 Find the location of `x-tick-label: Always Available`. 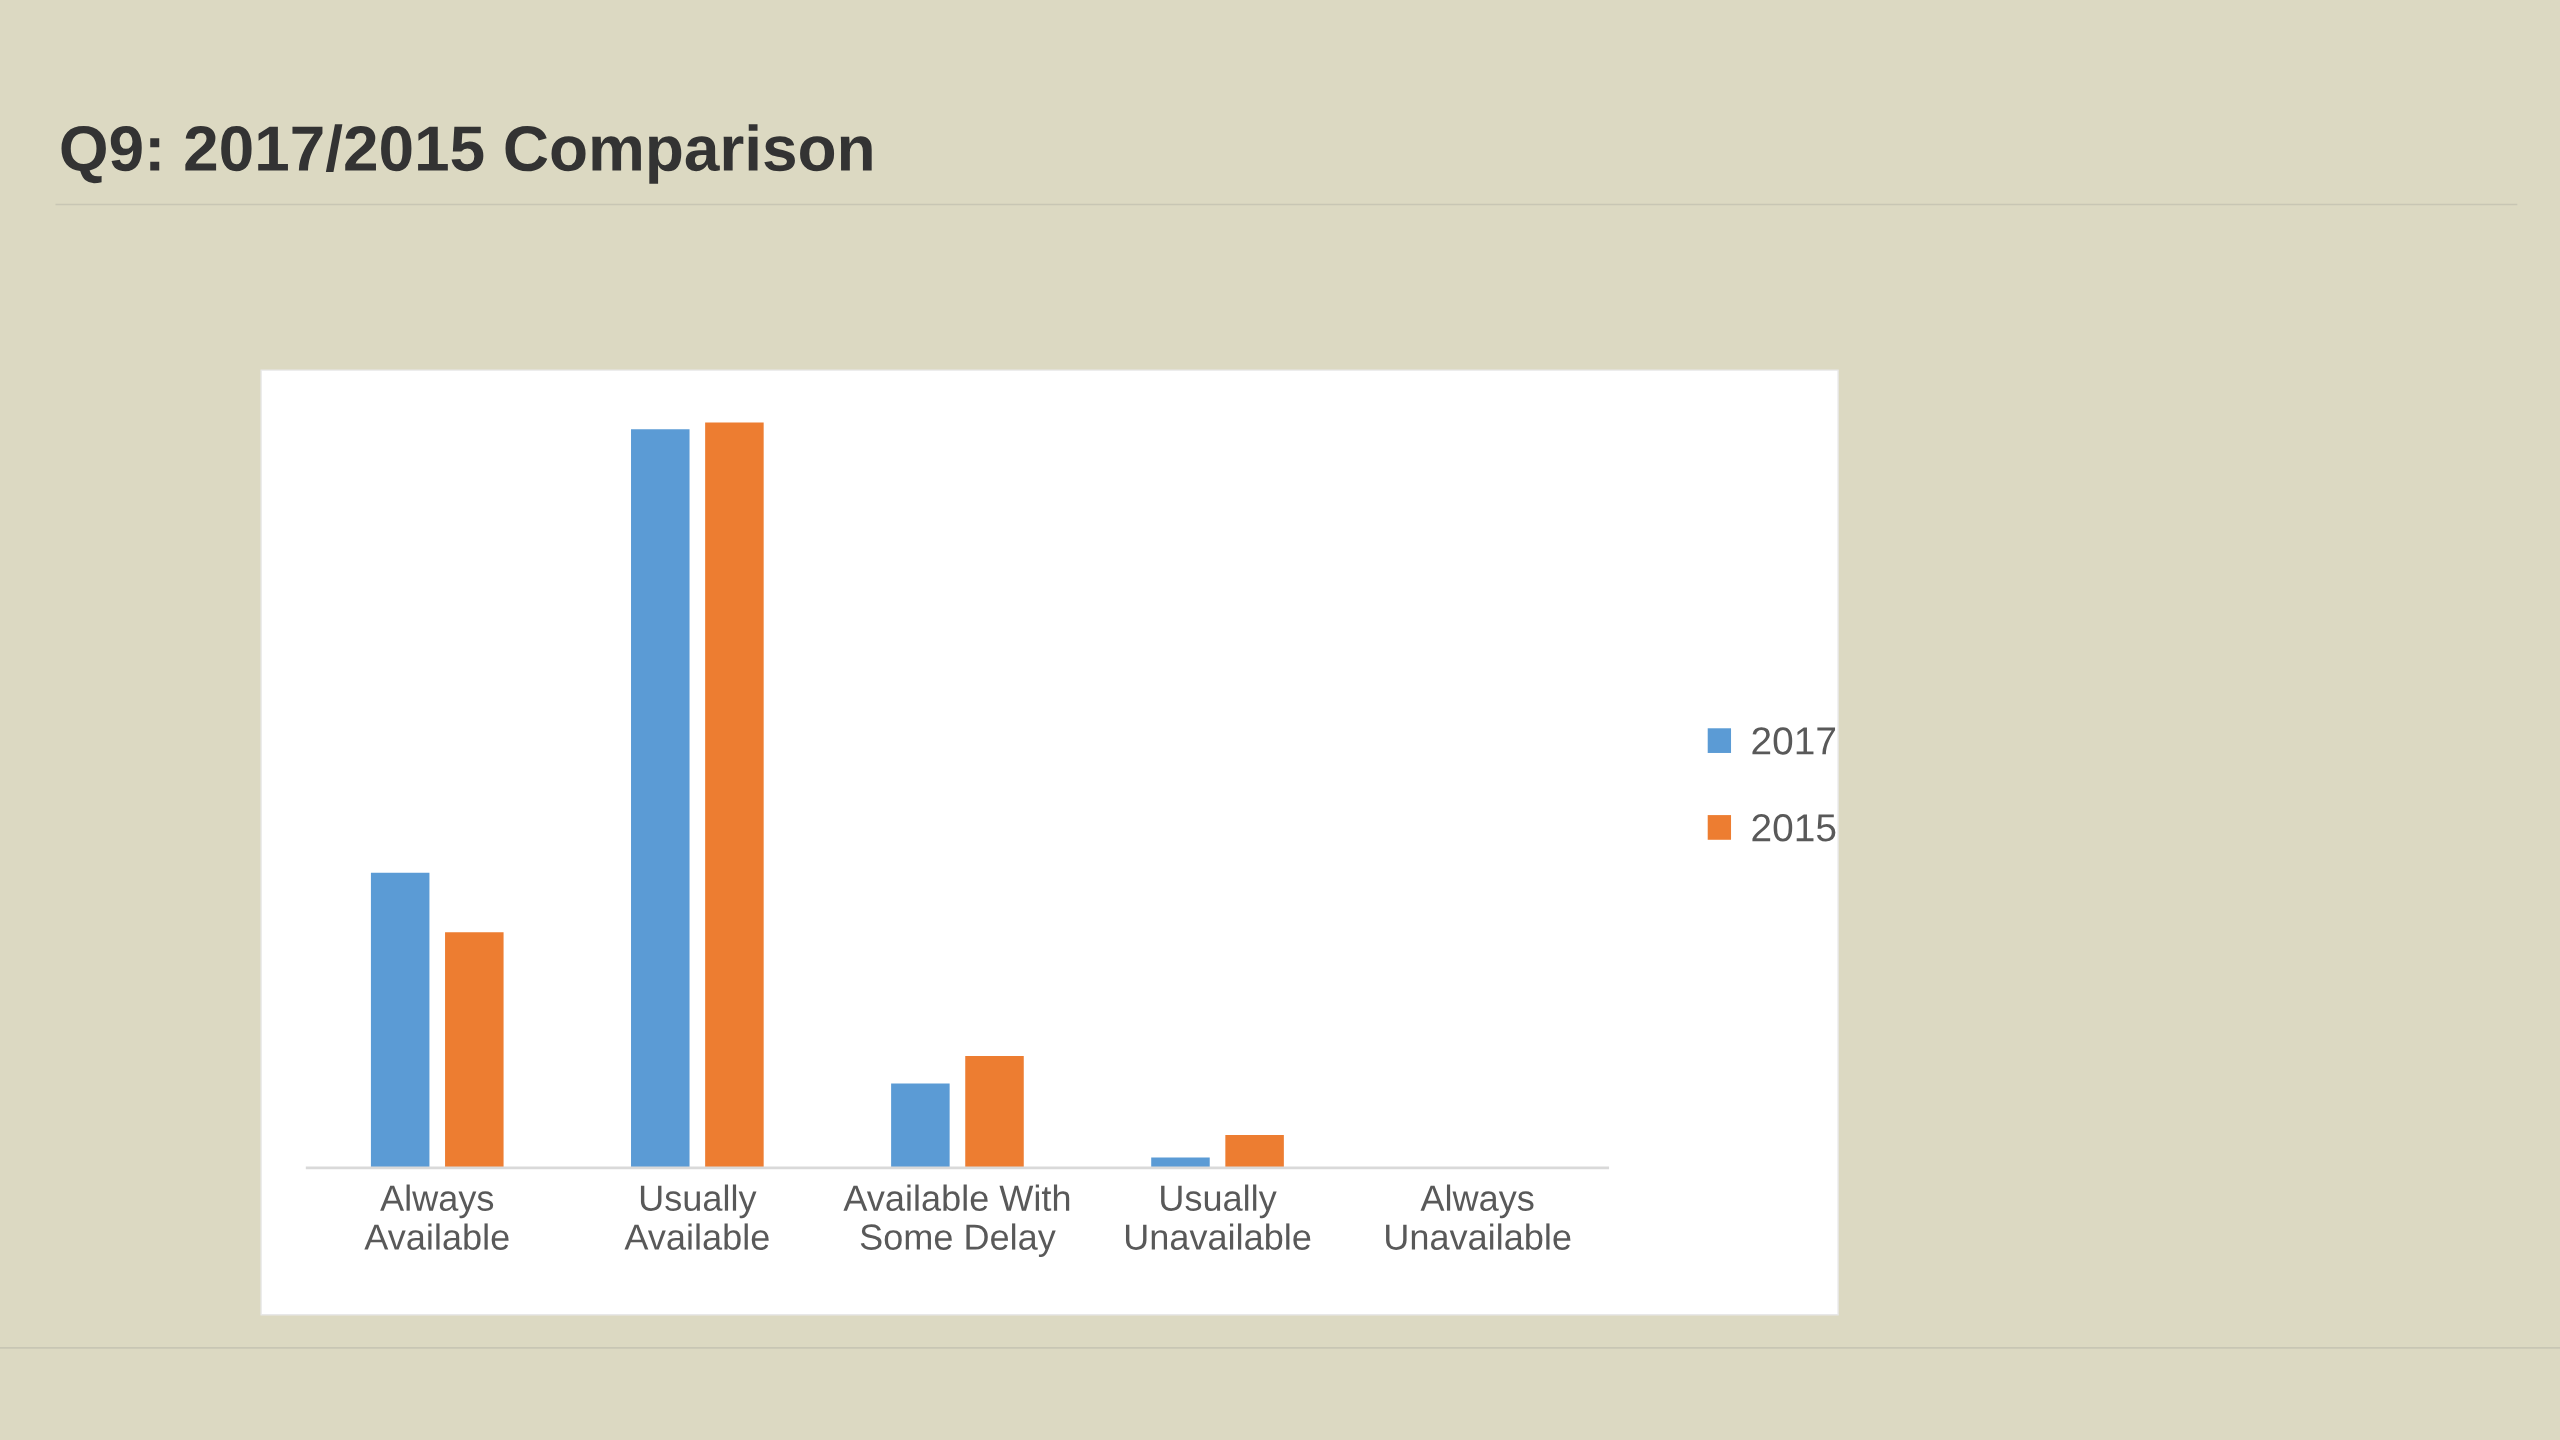

x-tick-label: Always Available is located at coordinates (436, 1217).